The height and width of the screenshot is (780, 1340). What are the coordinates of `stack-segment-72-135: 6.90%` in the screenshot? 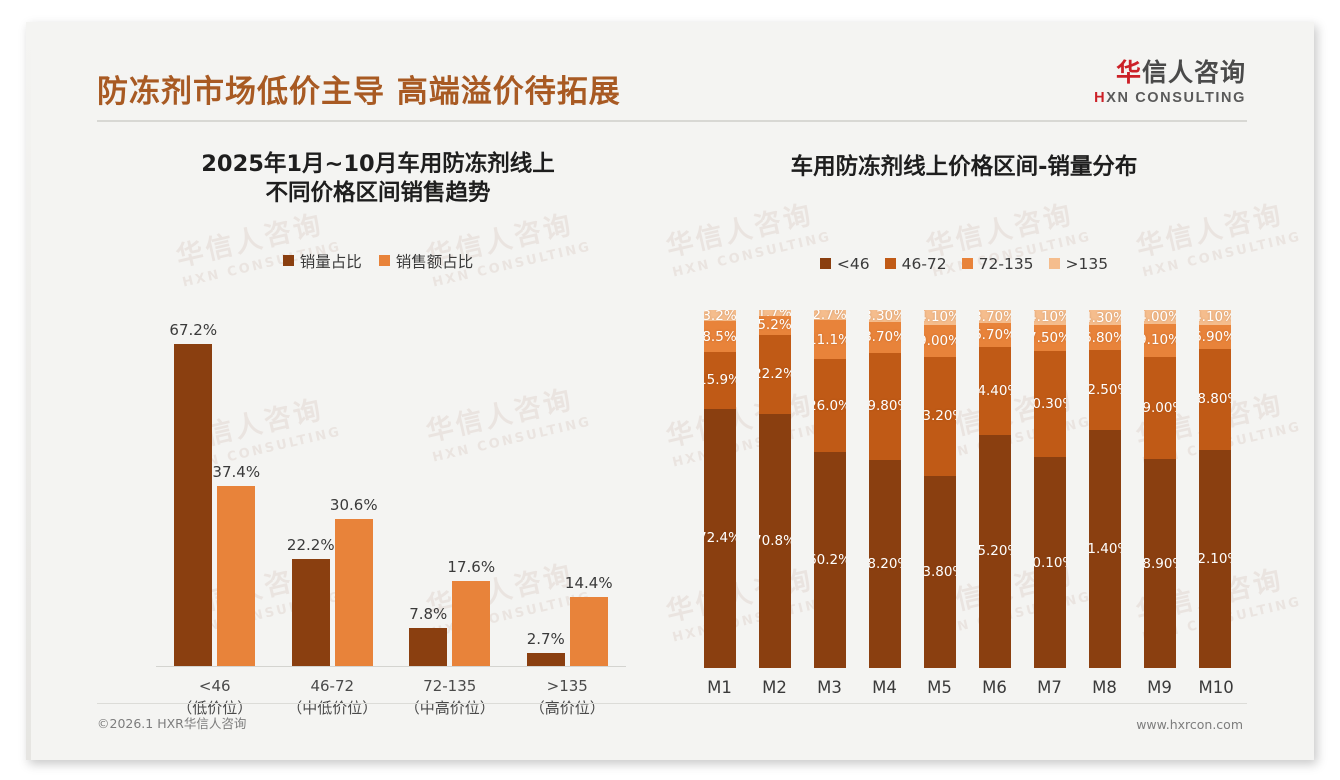 It's located at (1214, 336).